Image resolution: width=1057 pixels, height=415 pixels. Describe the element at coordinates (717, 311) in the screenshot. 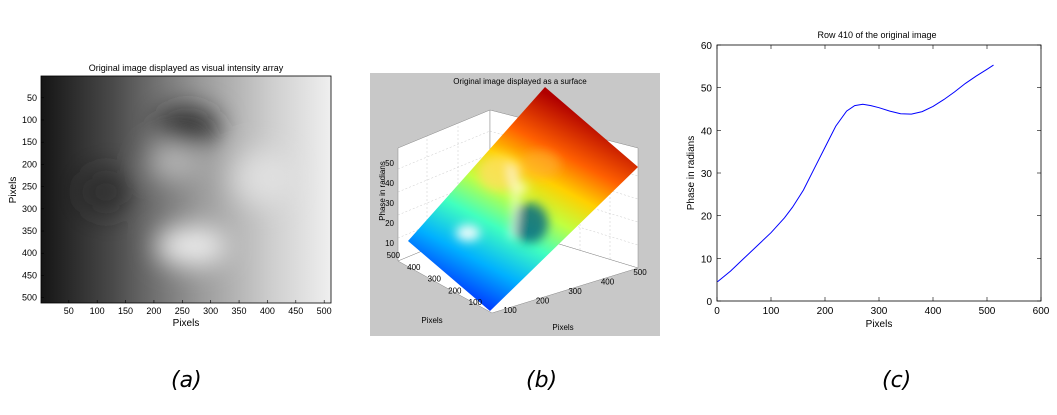

I see `chart-c-xtick-label: 0` at that location.